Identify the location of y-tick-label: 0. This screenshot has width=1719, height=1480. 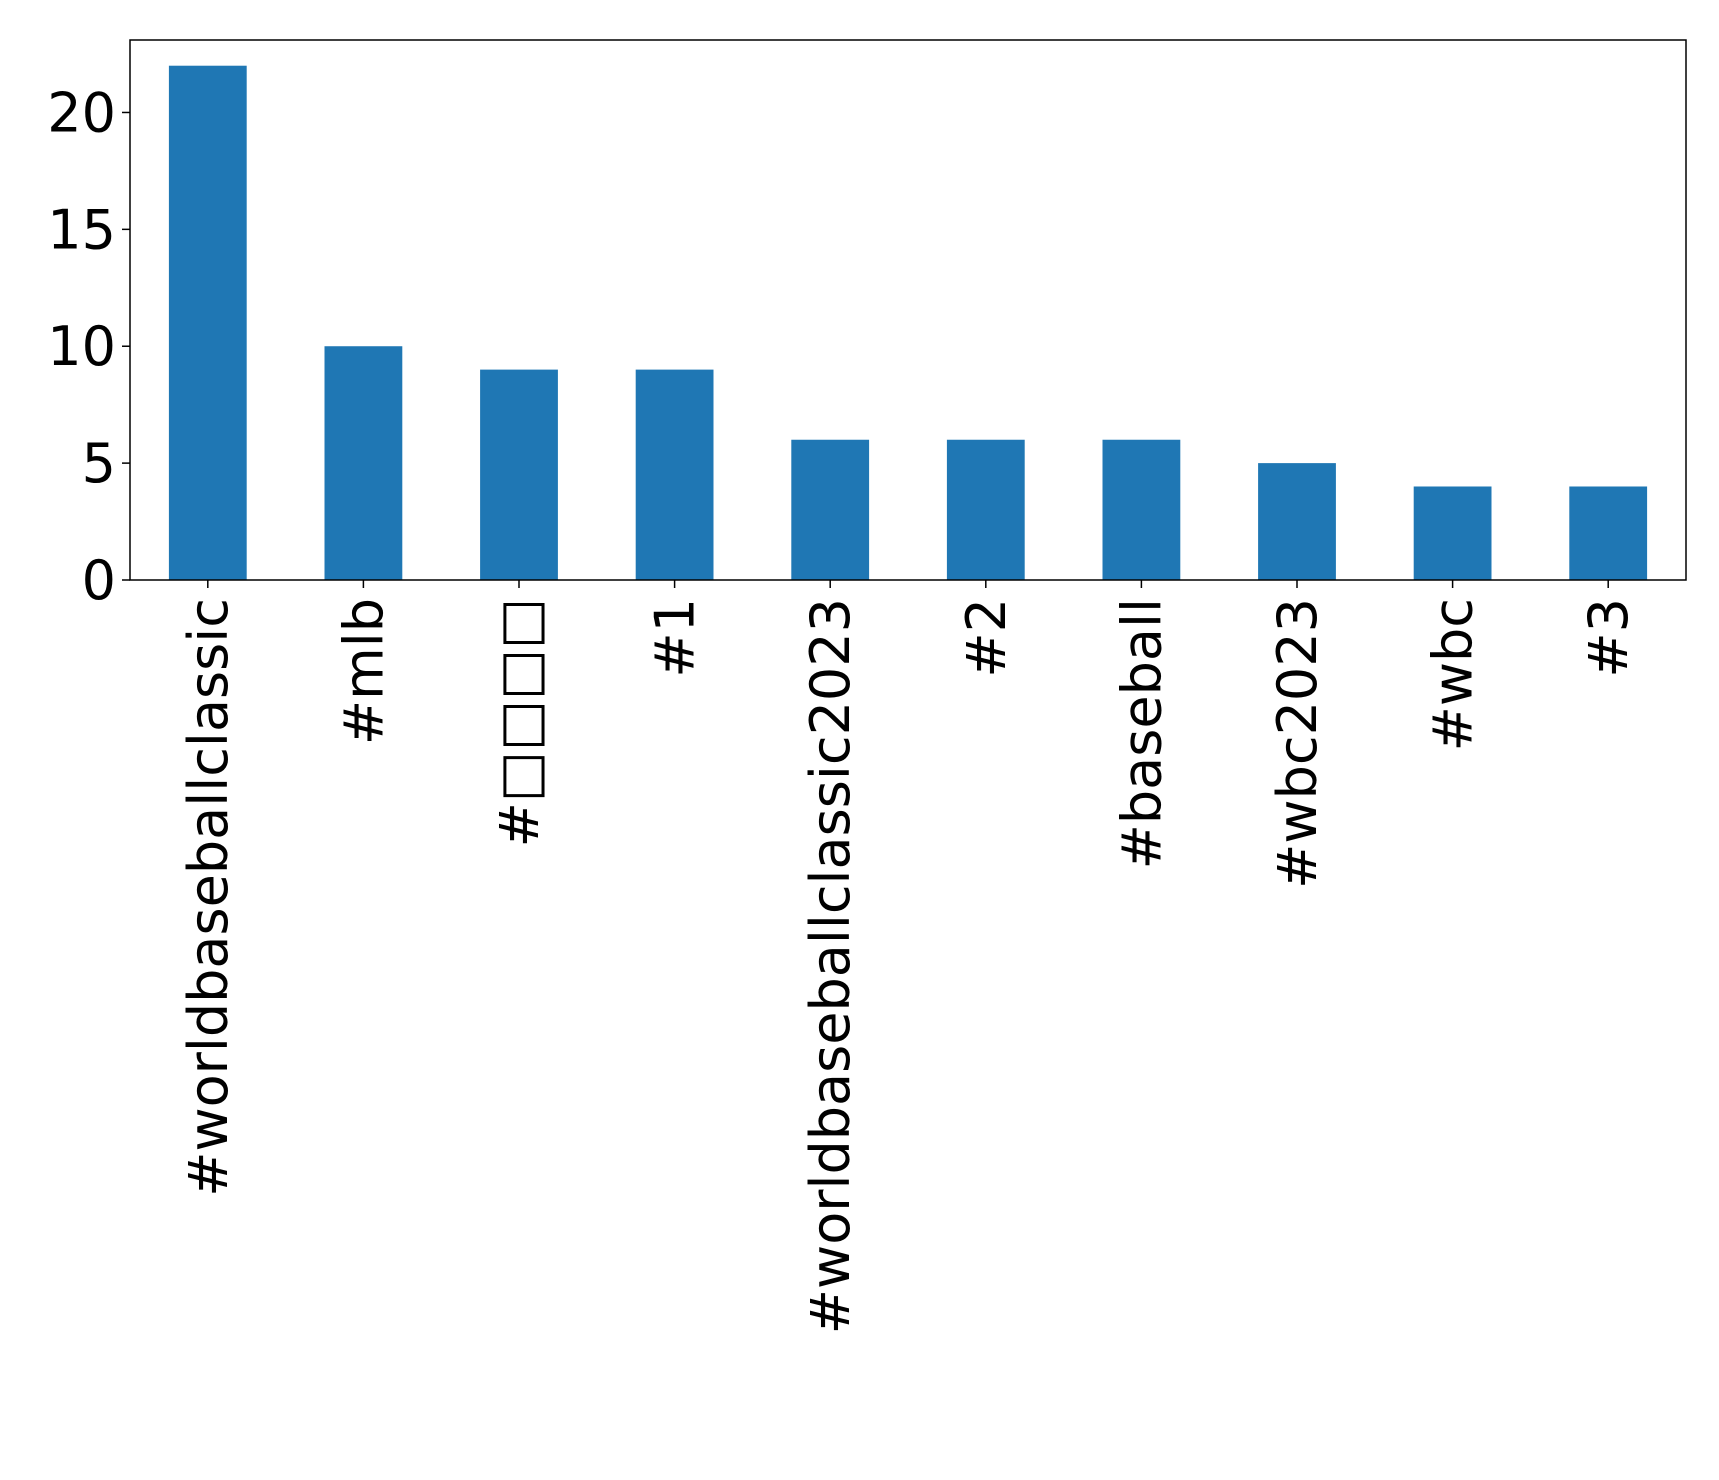
(99, 580).